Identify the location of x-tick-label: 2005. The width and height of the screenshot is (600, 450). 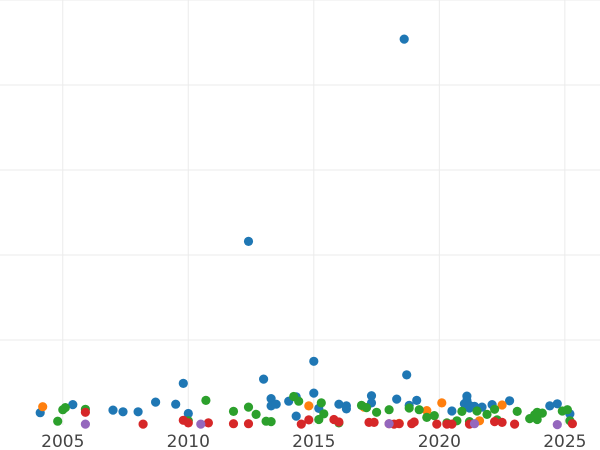
(62, 441).